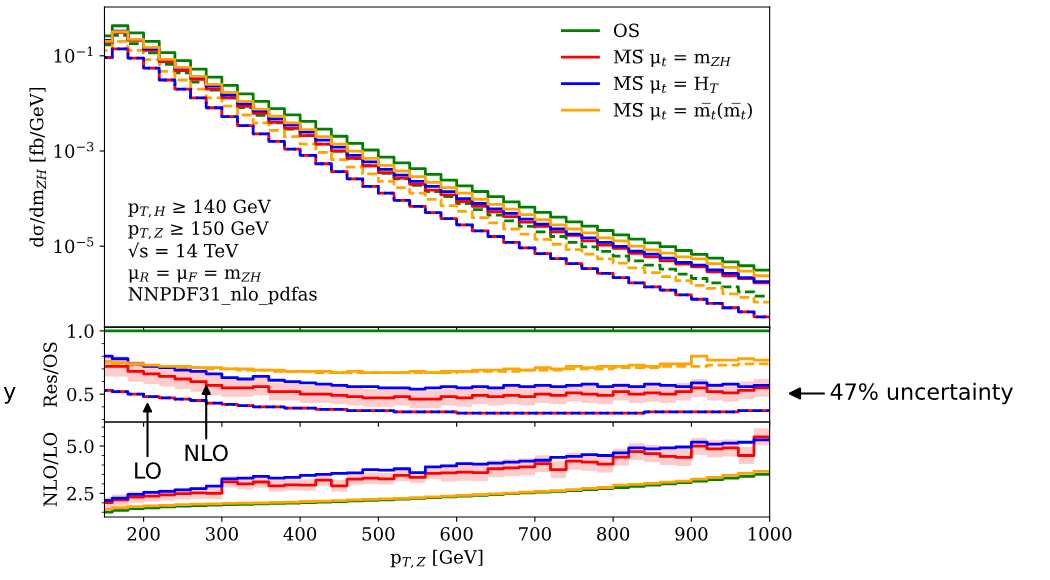 The image size is (1050, 580). What do you see at coordinates (143, 534) in the screenshot?
I see `x-tick-label: 200` at bounding box center [143, 534].